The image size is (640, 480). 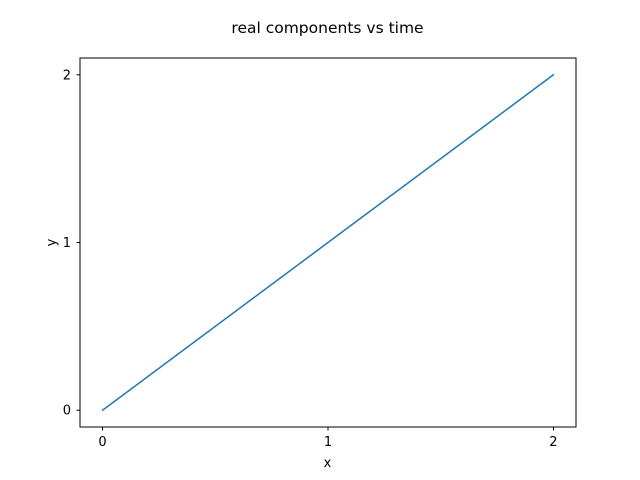 What do you see at coordinates (328, 442) in the screenshot?
I see `x-tick-label: 1` at bounding box center [328, 442].